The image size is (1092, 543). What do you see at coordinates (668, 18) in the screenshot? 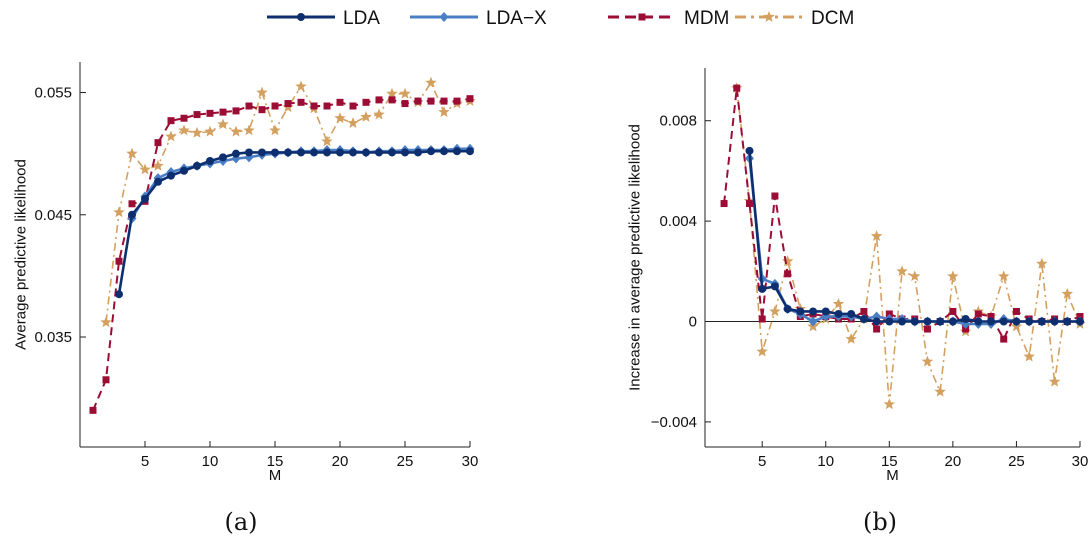
I see `legend-item-mdm: MDM` at bounding box center [668, 18].